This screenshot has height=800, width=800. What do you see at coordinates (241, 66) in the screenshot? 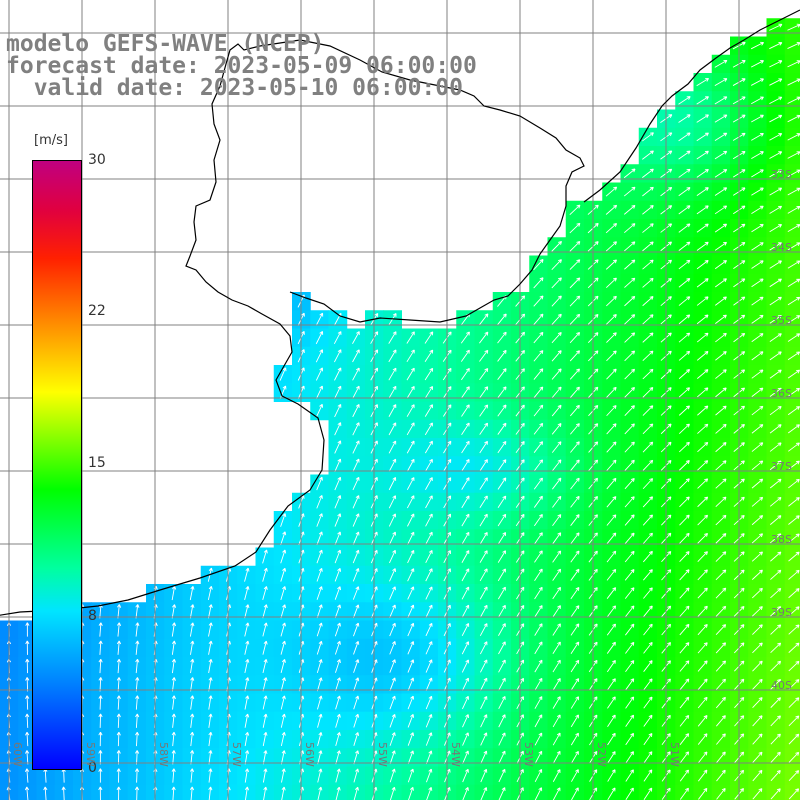
I see `title-forecast-date: forecast date: 2023-05-09 06:00:00` at bounding box center [241, 66].